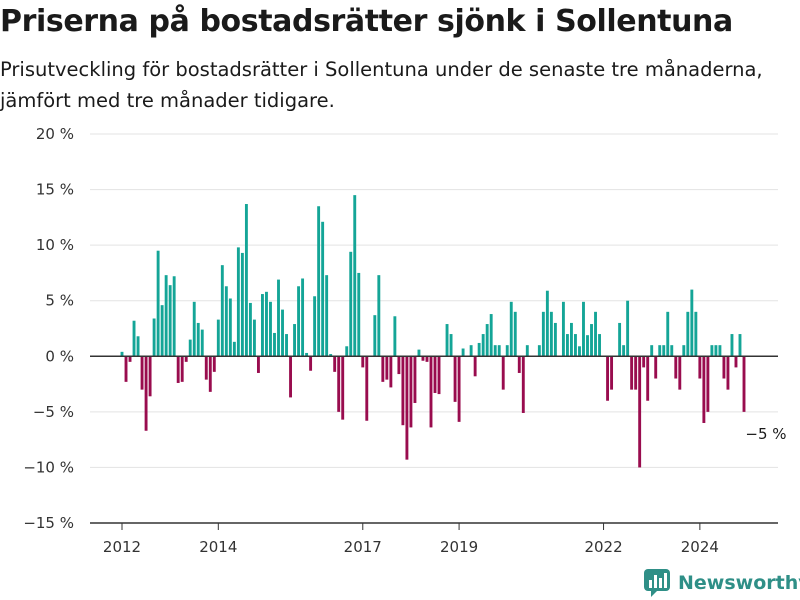 The height and width of the screenshot is (600, 800). What do you see at coordinates (48, 328) in the screenshot?
I see `y-axis-ticks: −15 % −10 % −5 % 0 % 5 % 10 % 15 % 20 %` at bounding box center [48, 328].